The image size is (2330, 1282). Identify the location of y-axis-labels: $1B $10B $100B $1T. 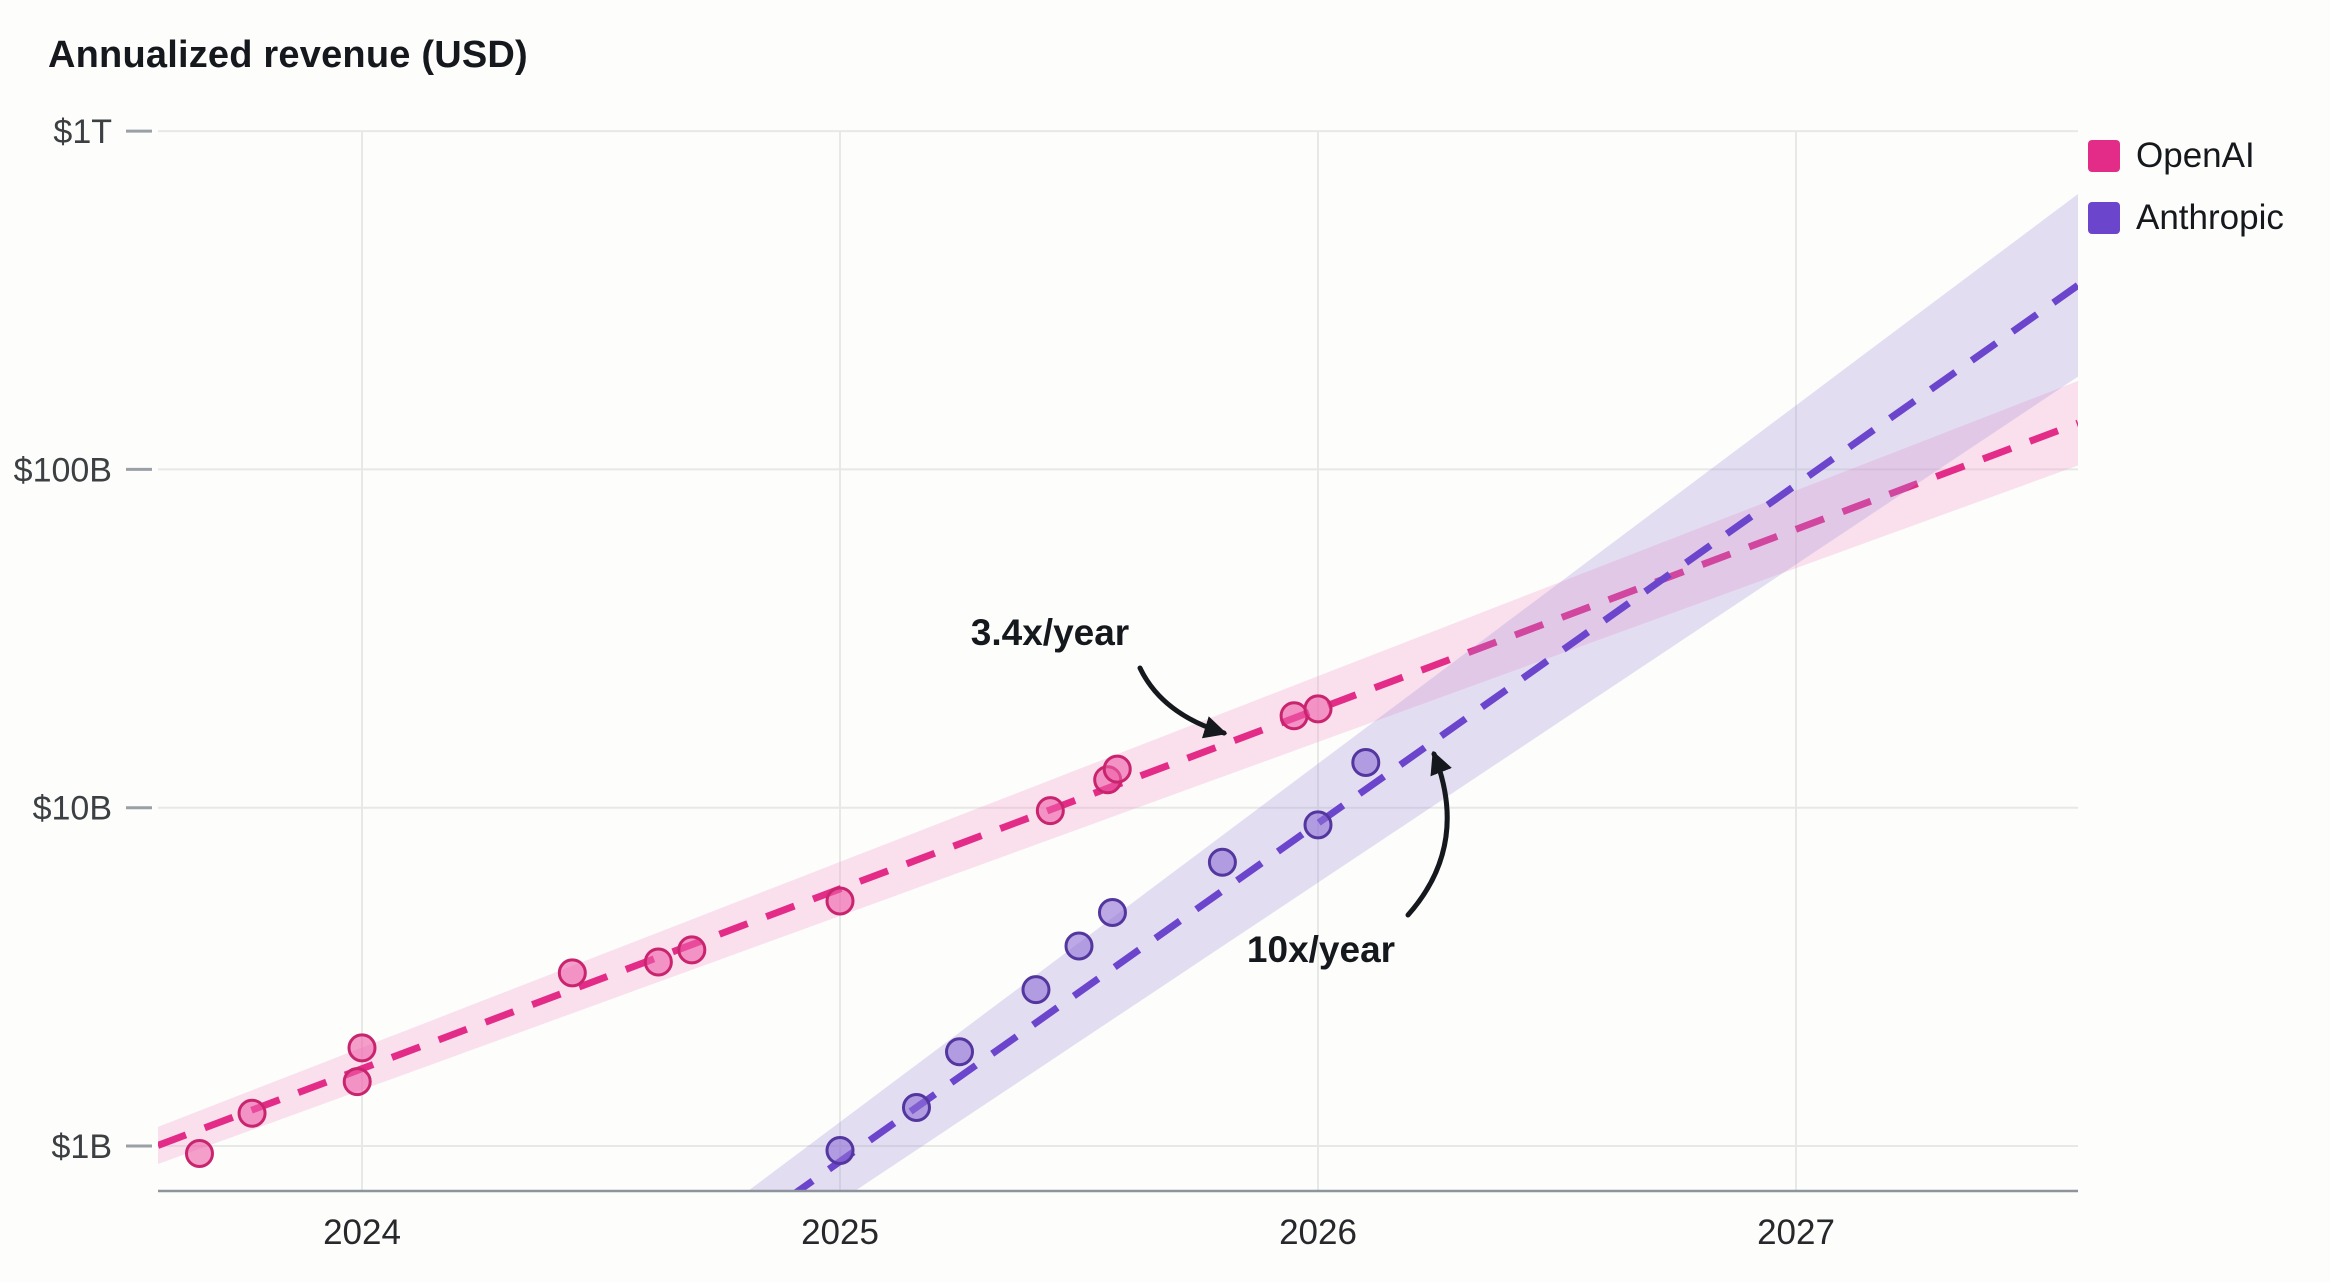
(83, 639).